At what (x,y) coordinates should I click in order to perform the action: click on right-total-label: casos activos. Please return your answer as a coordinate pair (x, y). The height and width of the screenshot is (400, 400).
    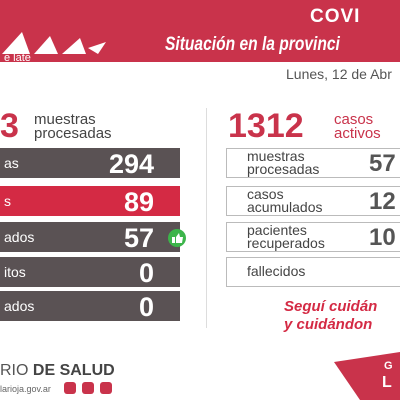
    Looking at the image, I should click on (357, 126).